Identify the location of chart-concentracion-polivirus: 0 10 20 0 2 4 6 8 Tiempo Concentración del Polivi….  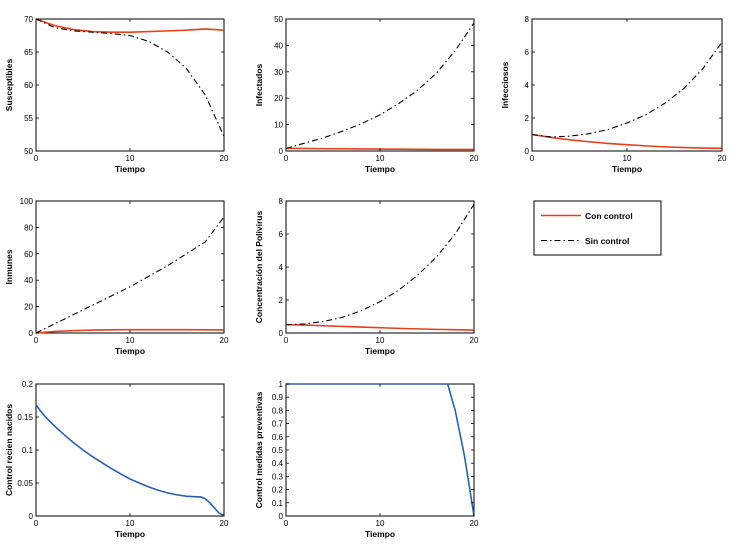
(366, 276).